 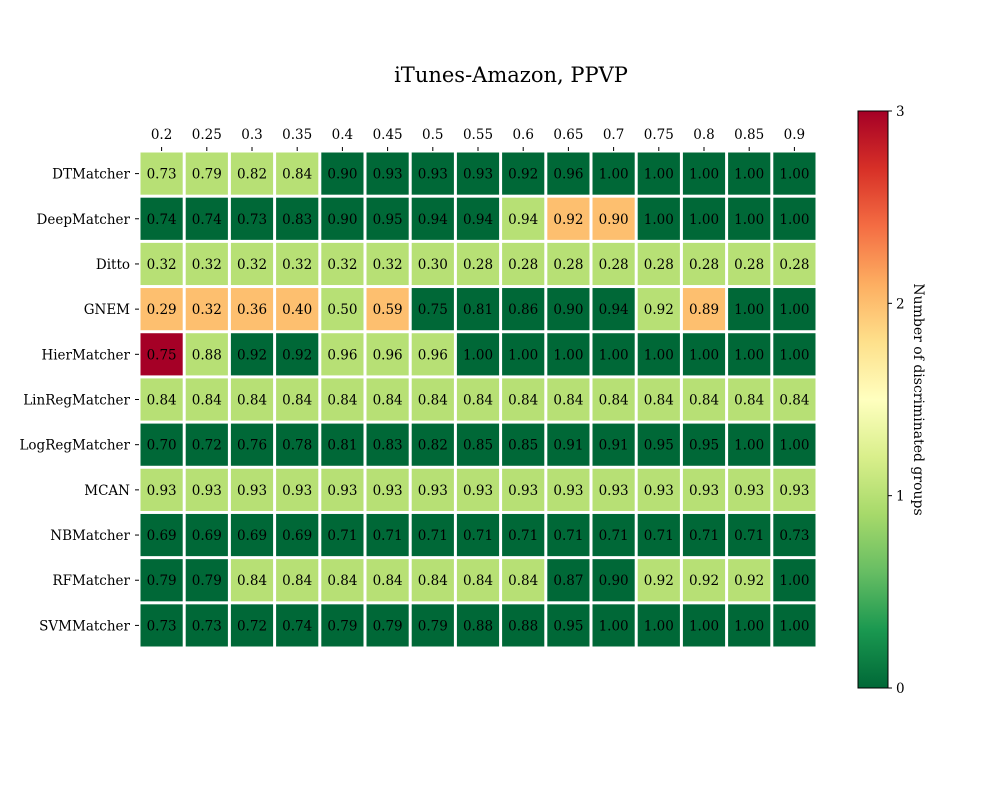 I want to click on x-tick-label: 0.35, so click(x=297, y=135).